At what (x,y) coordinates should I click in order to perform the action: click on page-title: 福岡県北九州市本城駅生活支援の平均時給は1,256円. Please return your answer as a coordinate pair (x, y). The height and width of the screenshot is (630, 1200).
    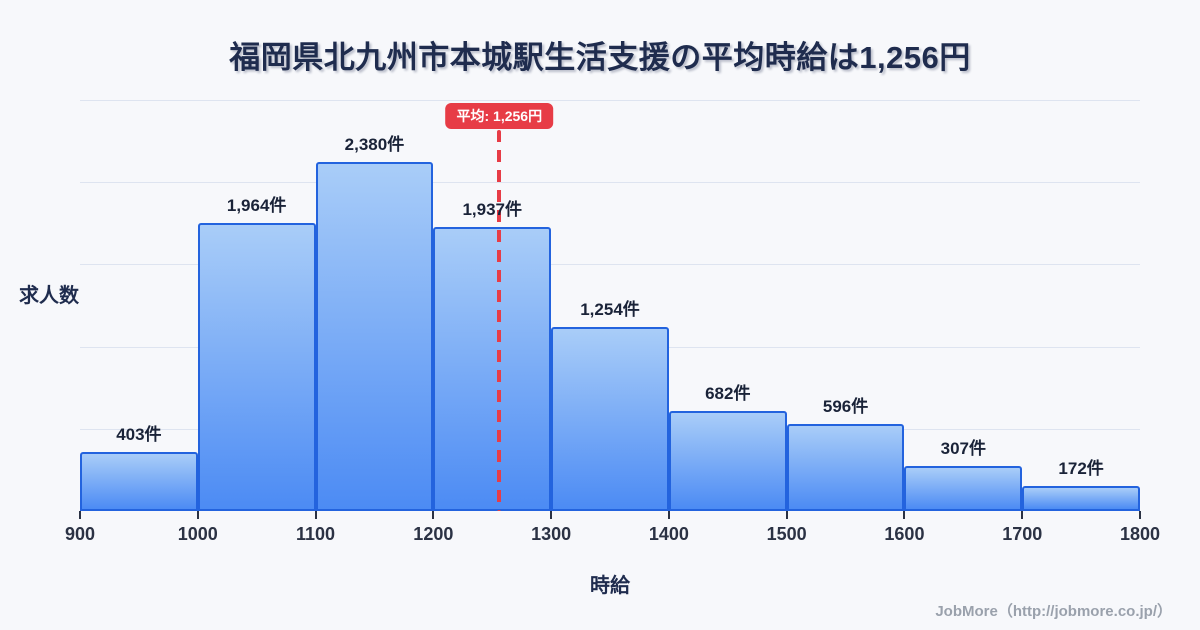
    Looking at the image, I should click on (600, 57).